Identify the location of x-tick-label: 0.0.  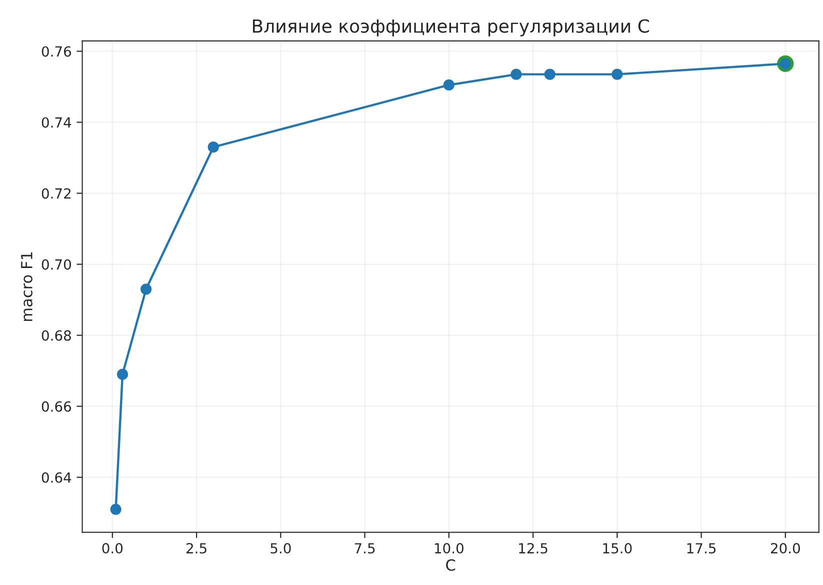
(112, 548).